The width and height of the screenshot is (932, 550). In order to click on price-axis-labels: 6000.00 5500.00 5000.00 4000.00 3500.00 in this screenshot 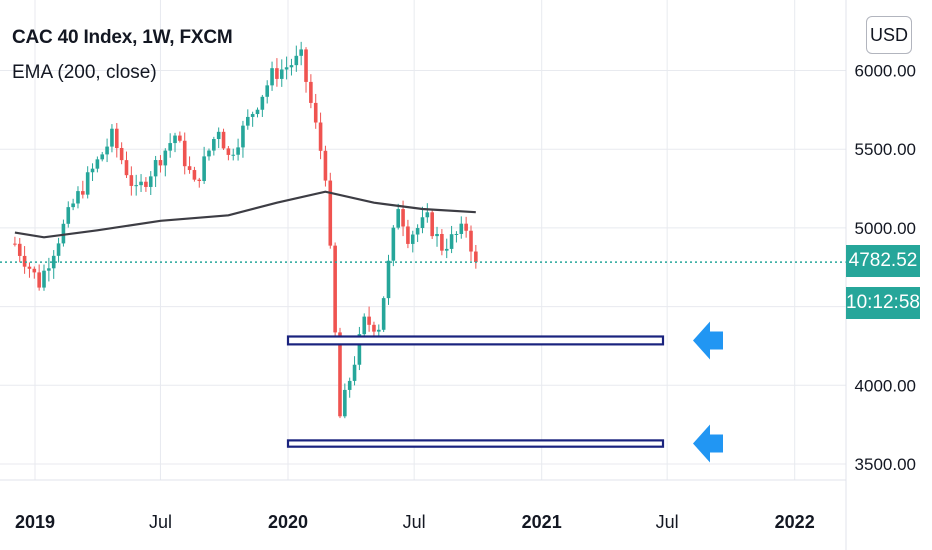, I will do `click(885, 268)`.